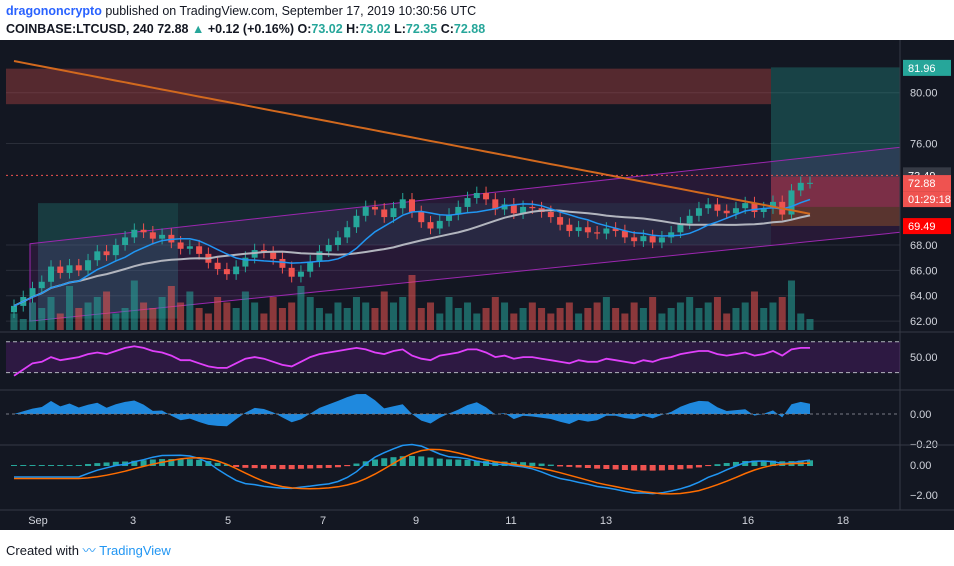 This screenshot has width=954, height=566. I want to click on author-link: dragononcrypto, so click(54, 11).